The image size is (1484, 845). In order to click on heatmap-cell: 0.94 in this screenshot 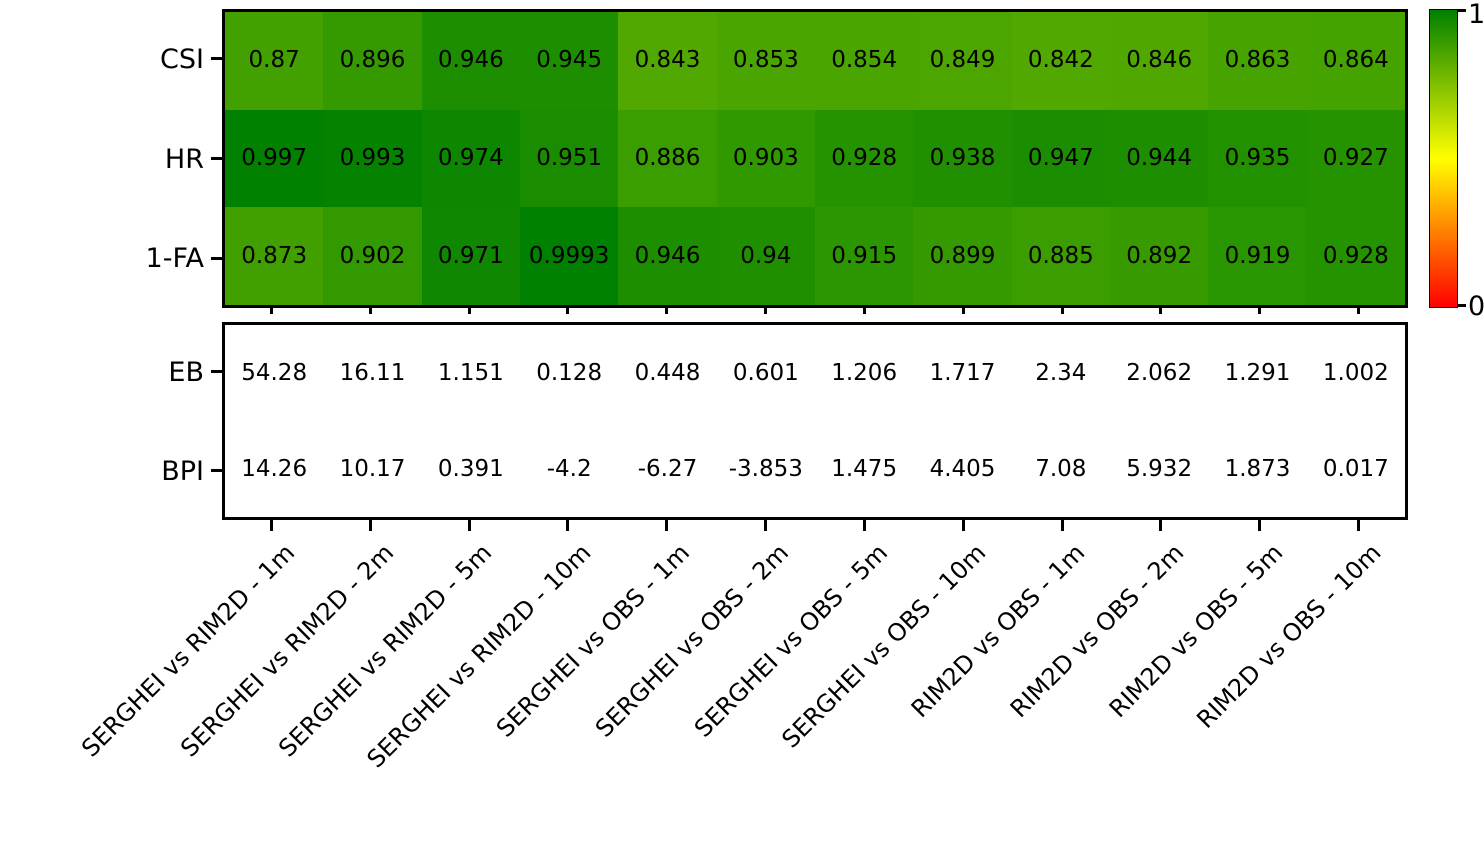, I will do `click(765, 256)`.